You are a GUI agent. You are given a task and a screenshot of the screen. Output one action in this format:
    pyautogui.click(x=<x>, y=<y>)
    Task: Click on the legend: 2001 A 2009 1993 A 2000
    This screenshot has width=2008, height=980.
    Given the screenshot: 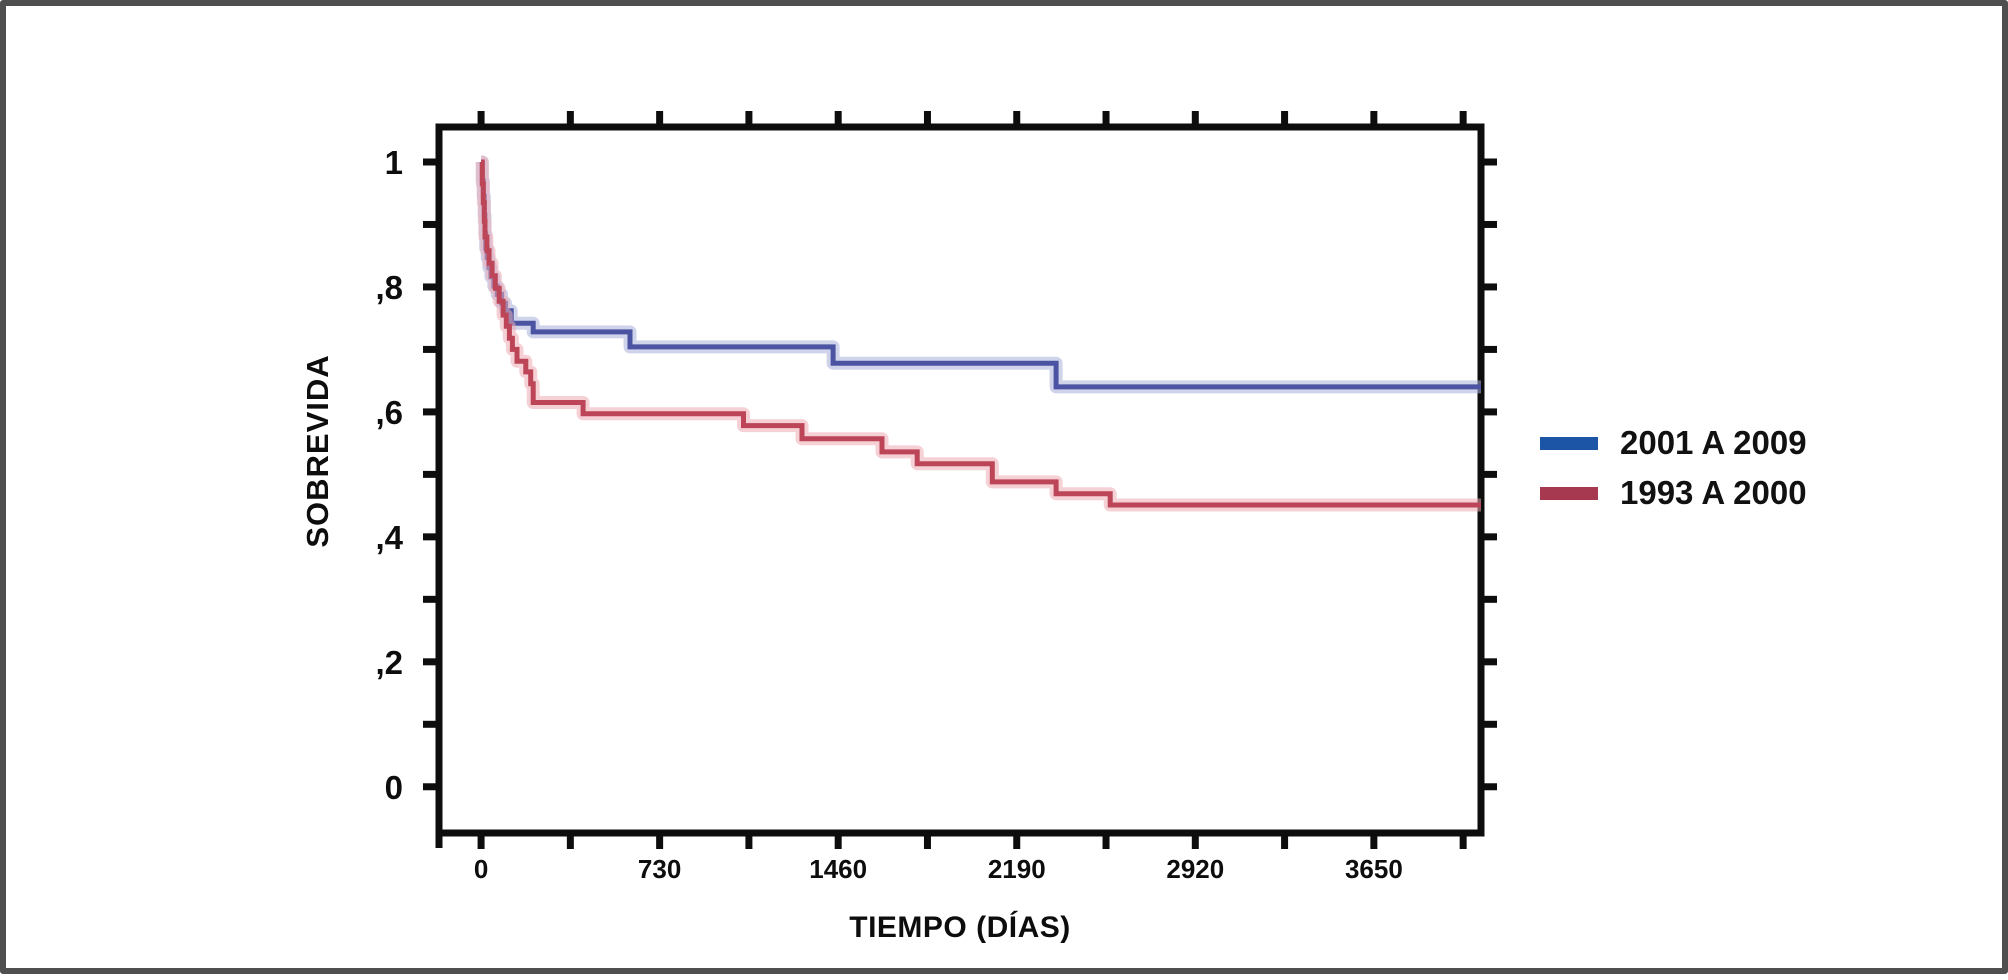 What is the action you would take?
    pyautogui.click(x=1673, y=468)
    